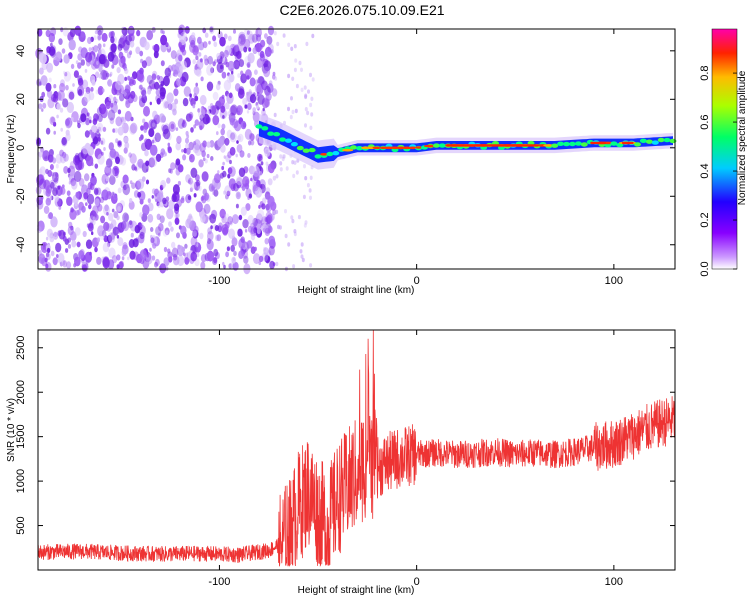 The image size is (750, 600). Describe the element at coordinates (348, 150) in the screenshot. I see `signal-peak` at that location.